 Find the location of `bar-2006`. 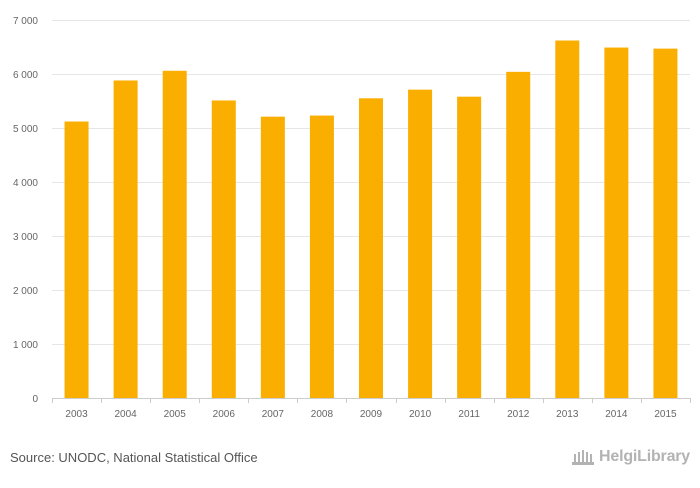

bar-2006 is located at coordinates (223, 249).